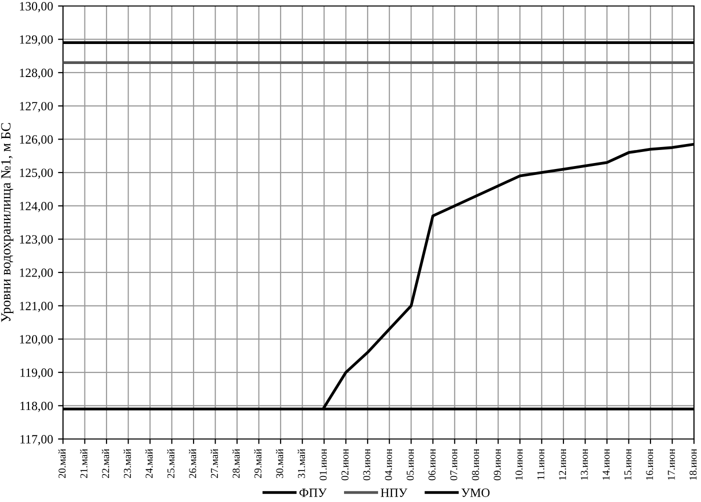 Image resolution: width=701 pixels, height=502 pixels. What do you see at coordinates (36, 40) in the screenshot?
I see `y-tick-label: 129,00` at bounding box center [36, 40].